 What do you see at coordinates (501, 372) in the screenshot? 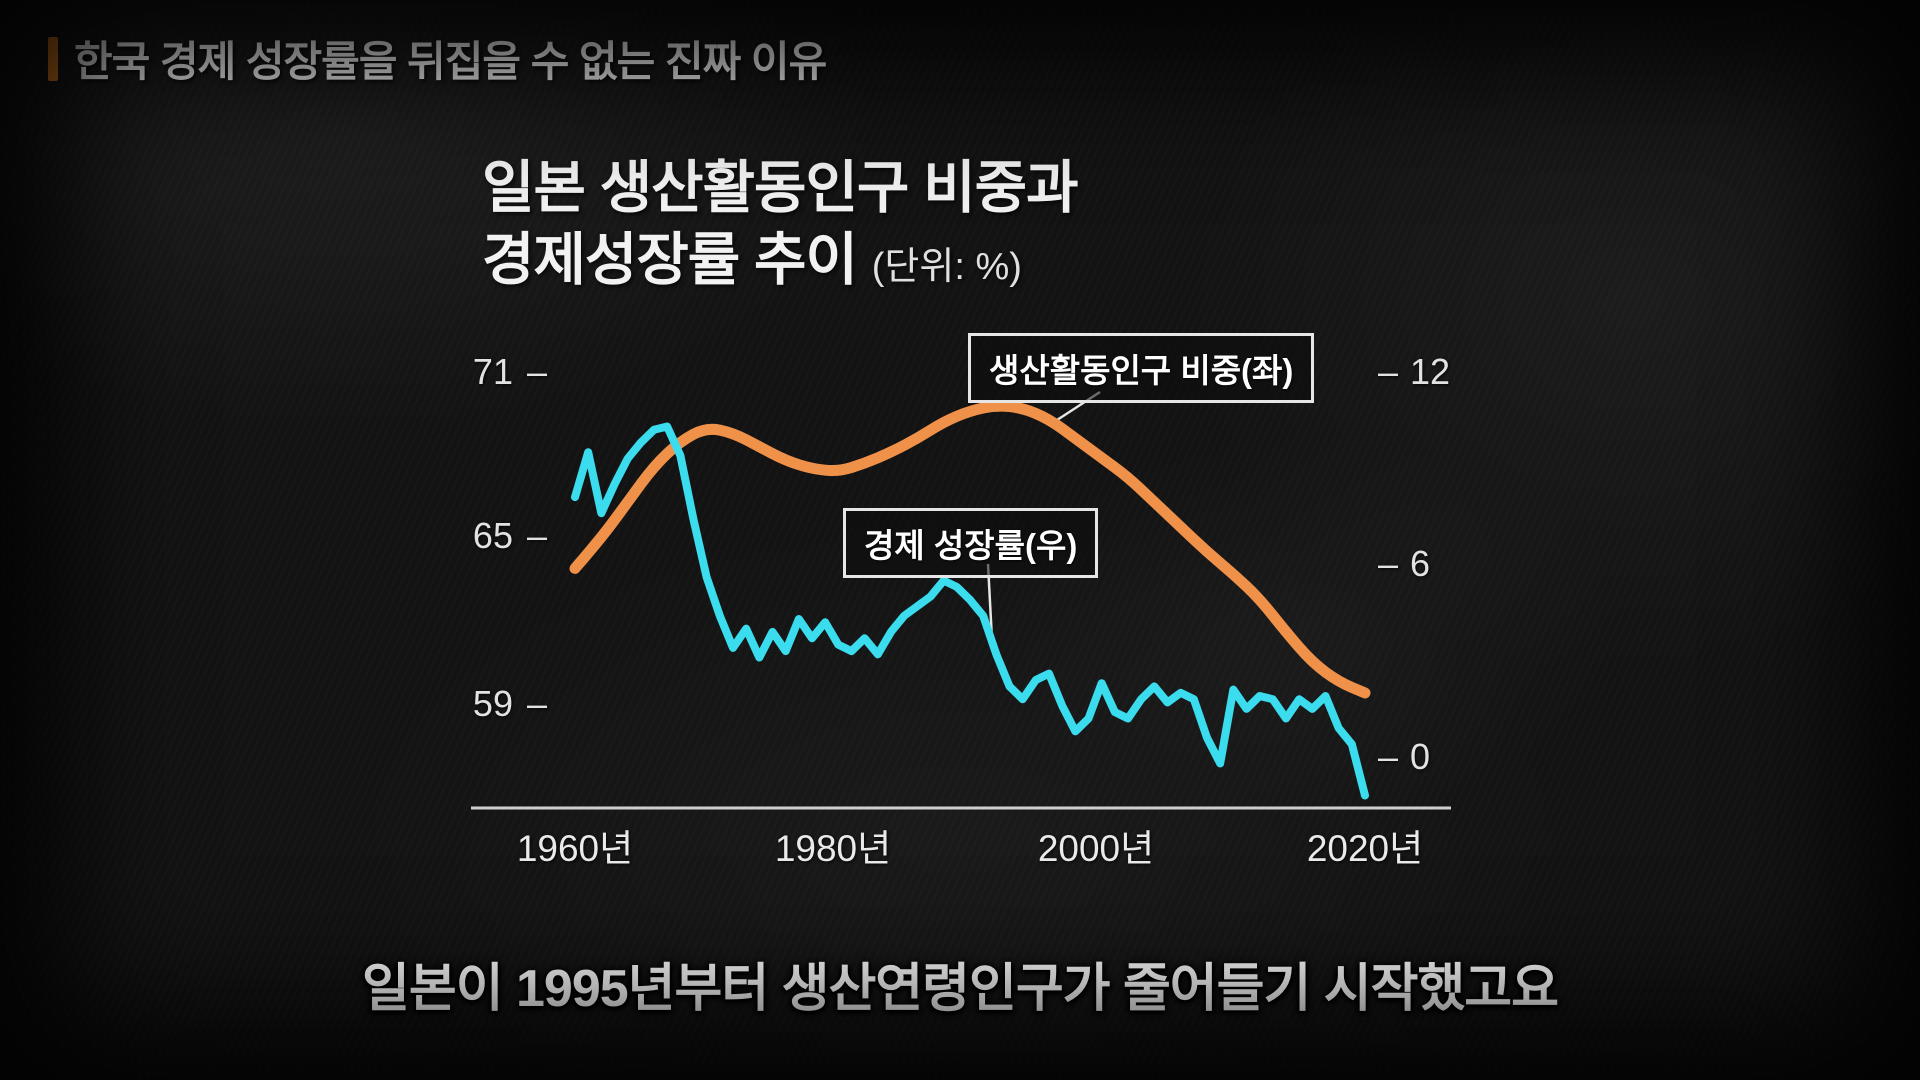
I see `left-axis-tick-71: 71` at bounding box center [501, 372].